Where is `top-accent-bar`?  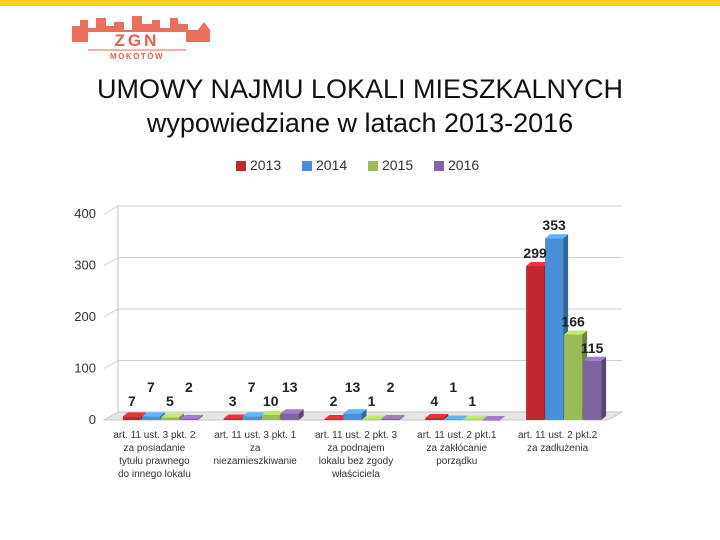 top-accent-bar is located at coordinates (360, 3).